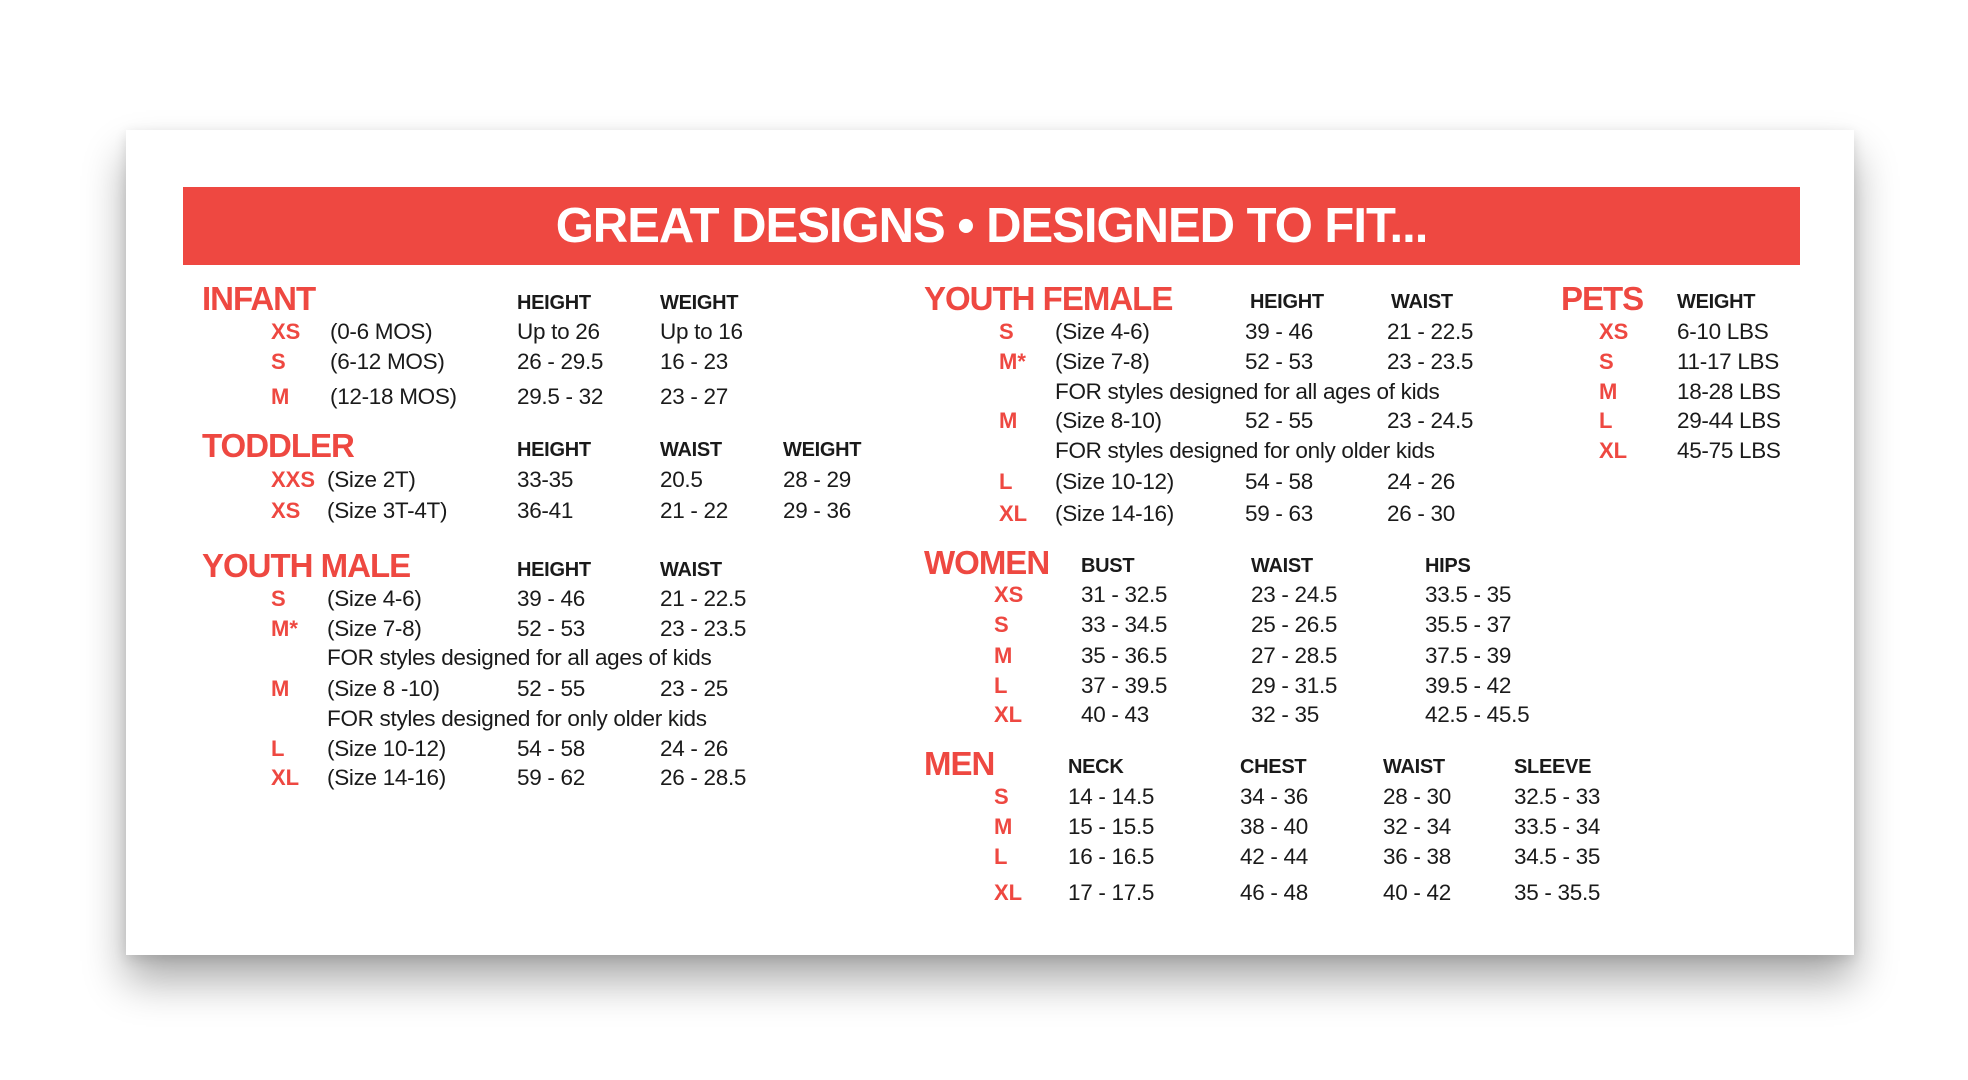  Describe the element at coordinates (1729, 420) in the screenshot. I see `measurement-value: 29-44 LBS` at that location.